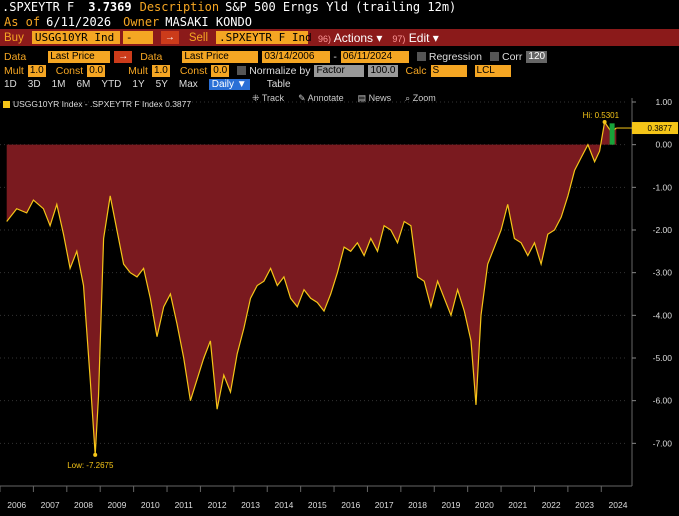  What do you see at coordinates (663, 401) in the screenshot?
I see `y-tick-label: -6.00` at bounding box center [663, 401].